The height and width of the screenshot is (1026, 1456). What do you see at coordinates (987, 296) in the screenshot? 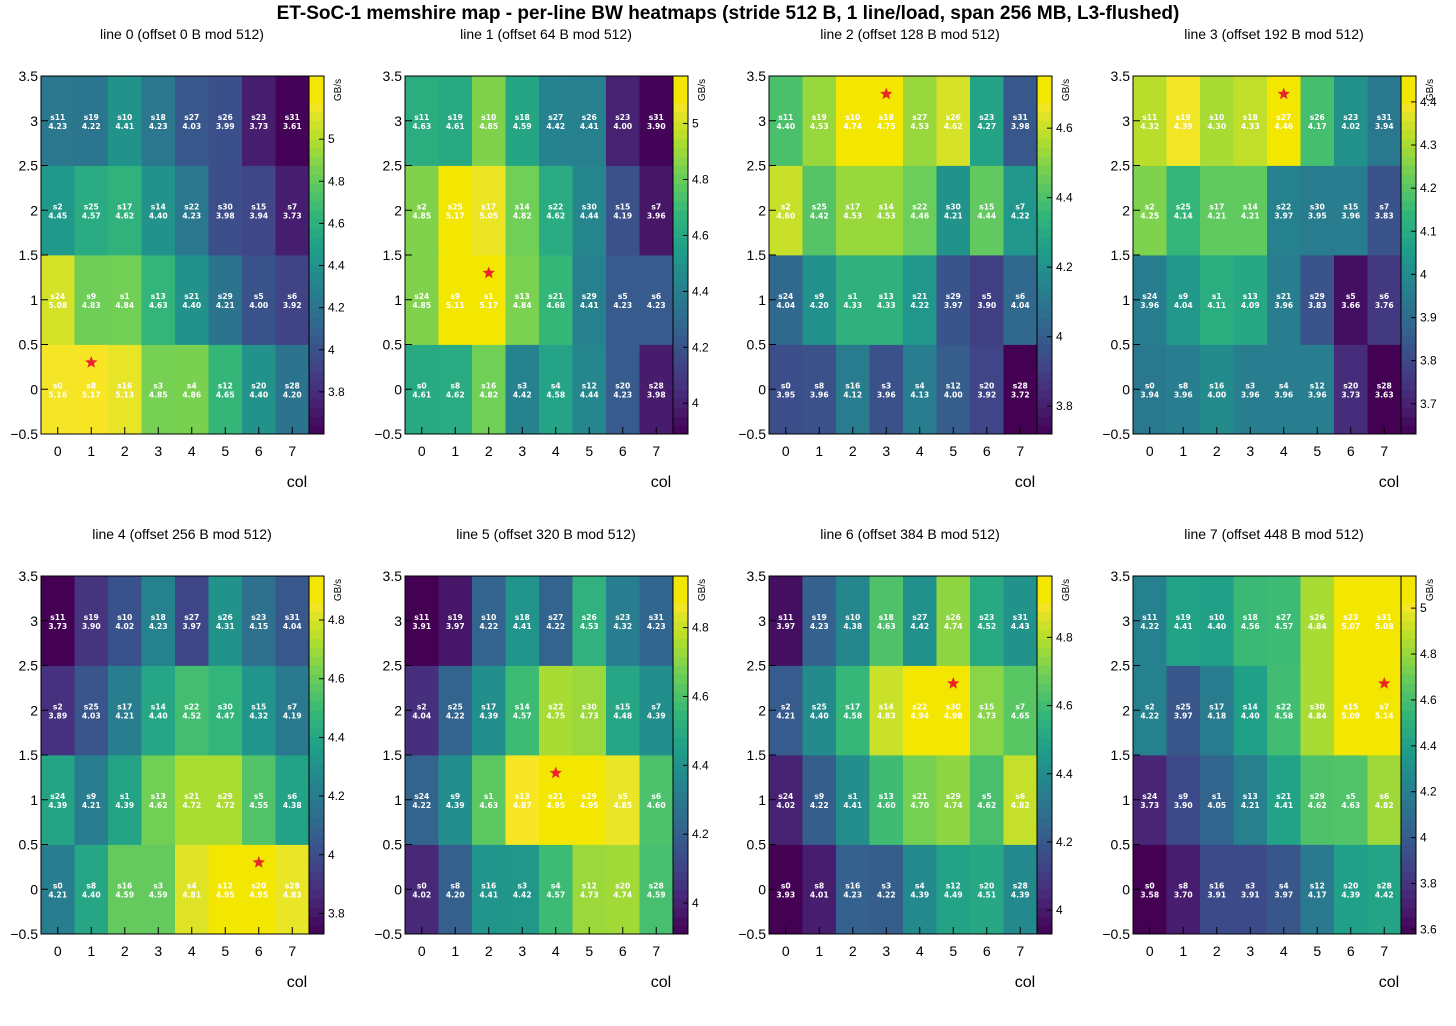
I see `cell-shire-label: s5` at bounding box center [987, 296].